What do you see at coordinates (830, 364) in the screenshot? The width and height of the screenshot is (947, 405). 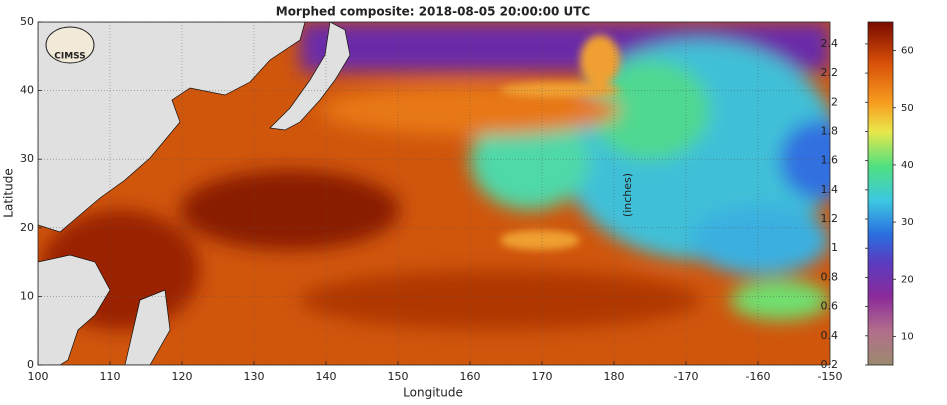 I see `colorbar-tick-label: 0.2` at bounding box center [830, 364].